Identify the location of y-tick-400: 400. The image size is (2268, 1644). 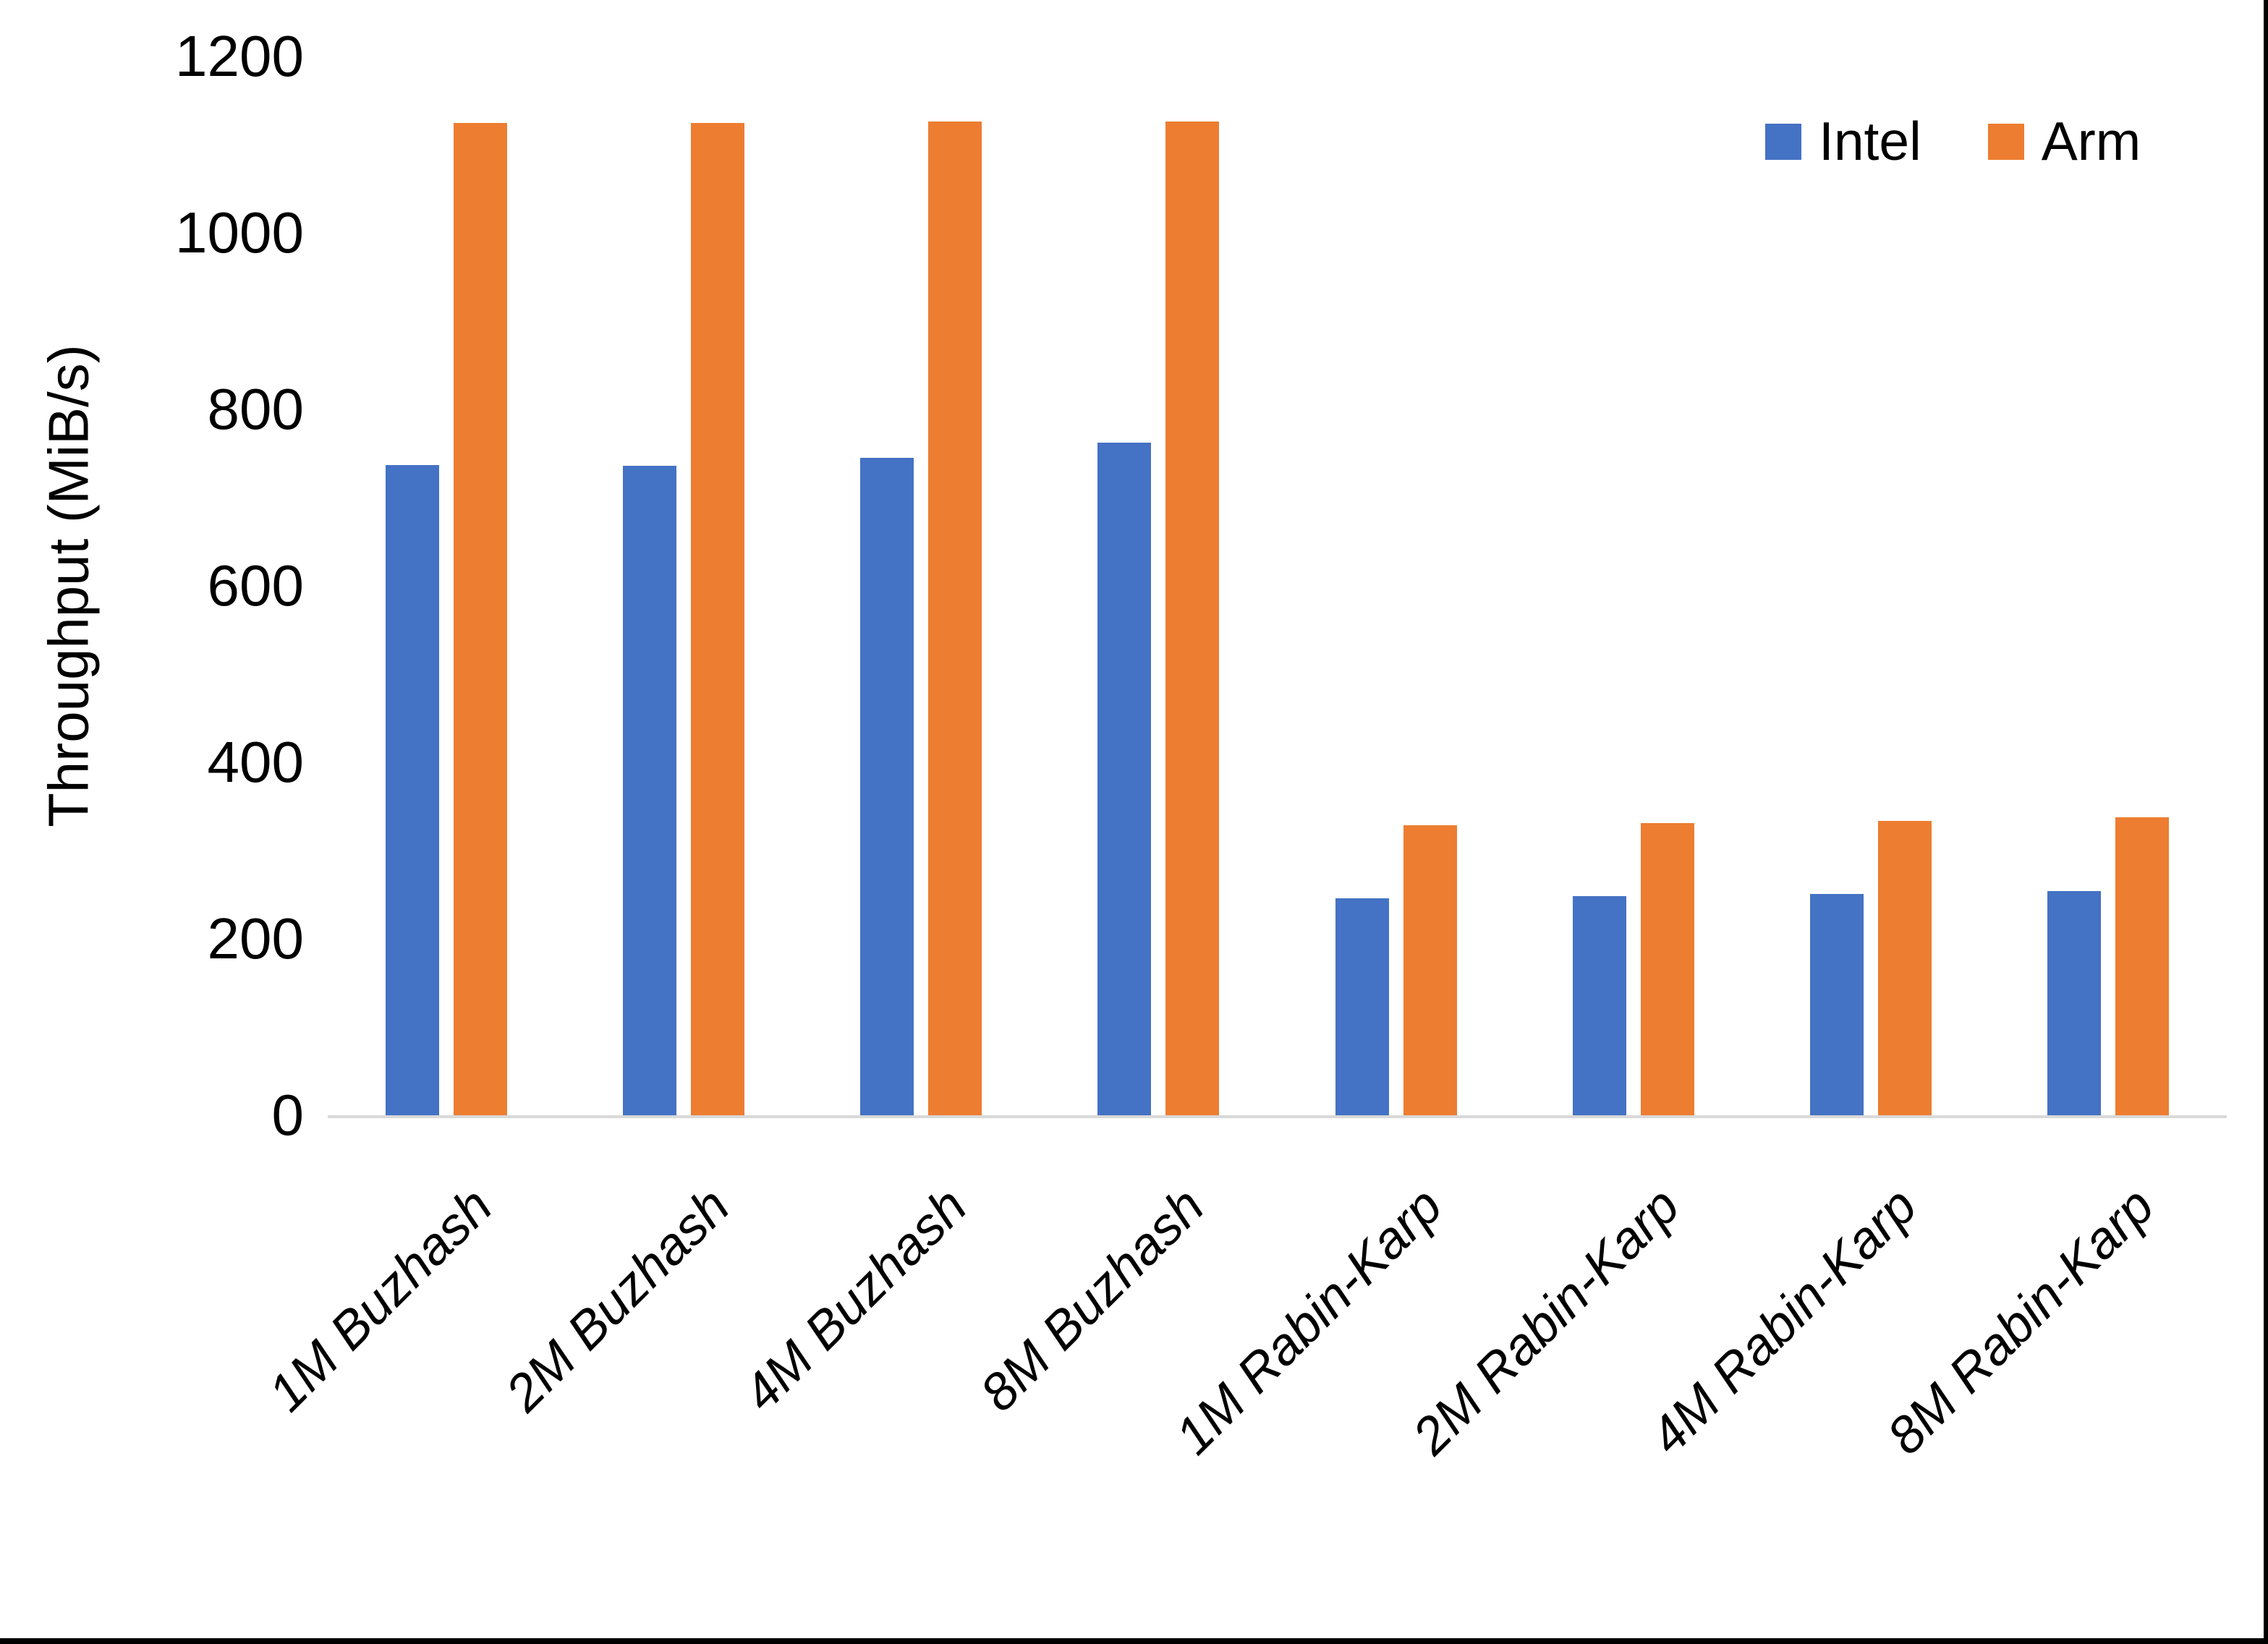
(255, 762).